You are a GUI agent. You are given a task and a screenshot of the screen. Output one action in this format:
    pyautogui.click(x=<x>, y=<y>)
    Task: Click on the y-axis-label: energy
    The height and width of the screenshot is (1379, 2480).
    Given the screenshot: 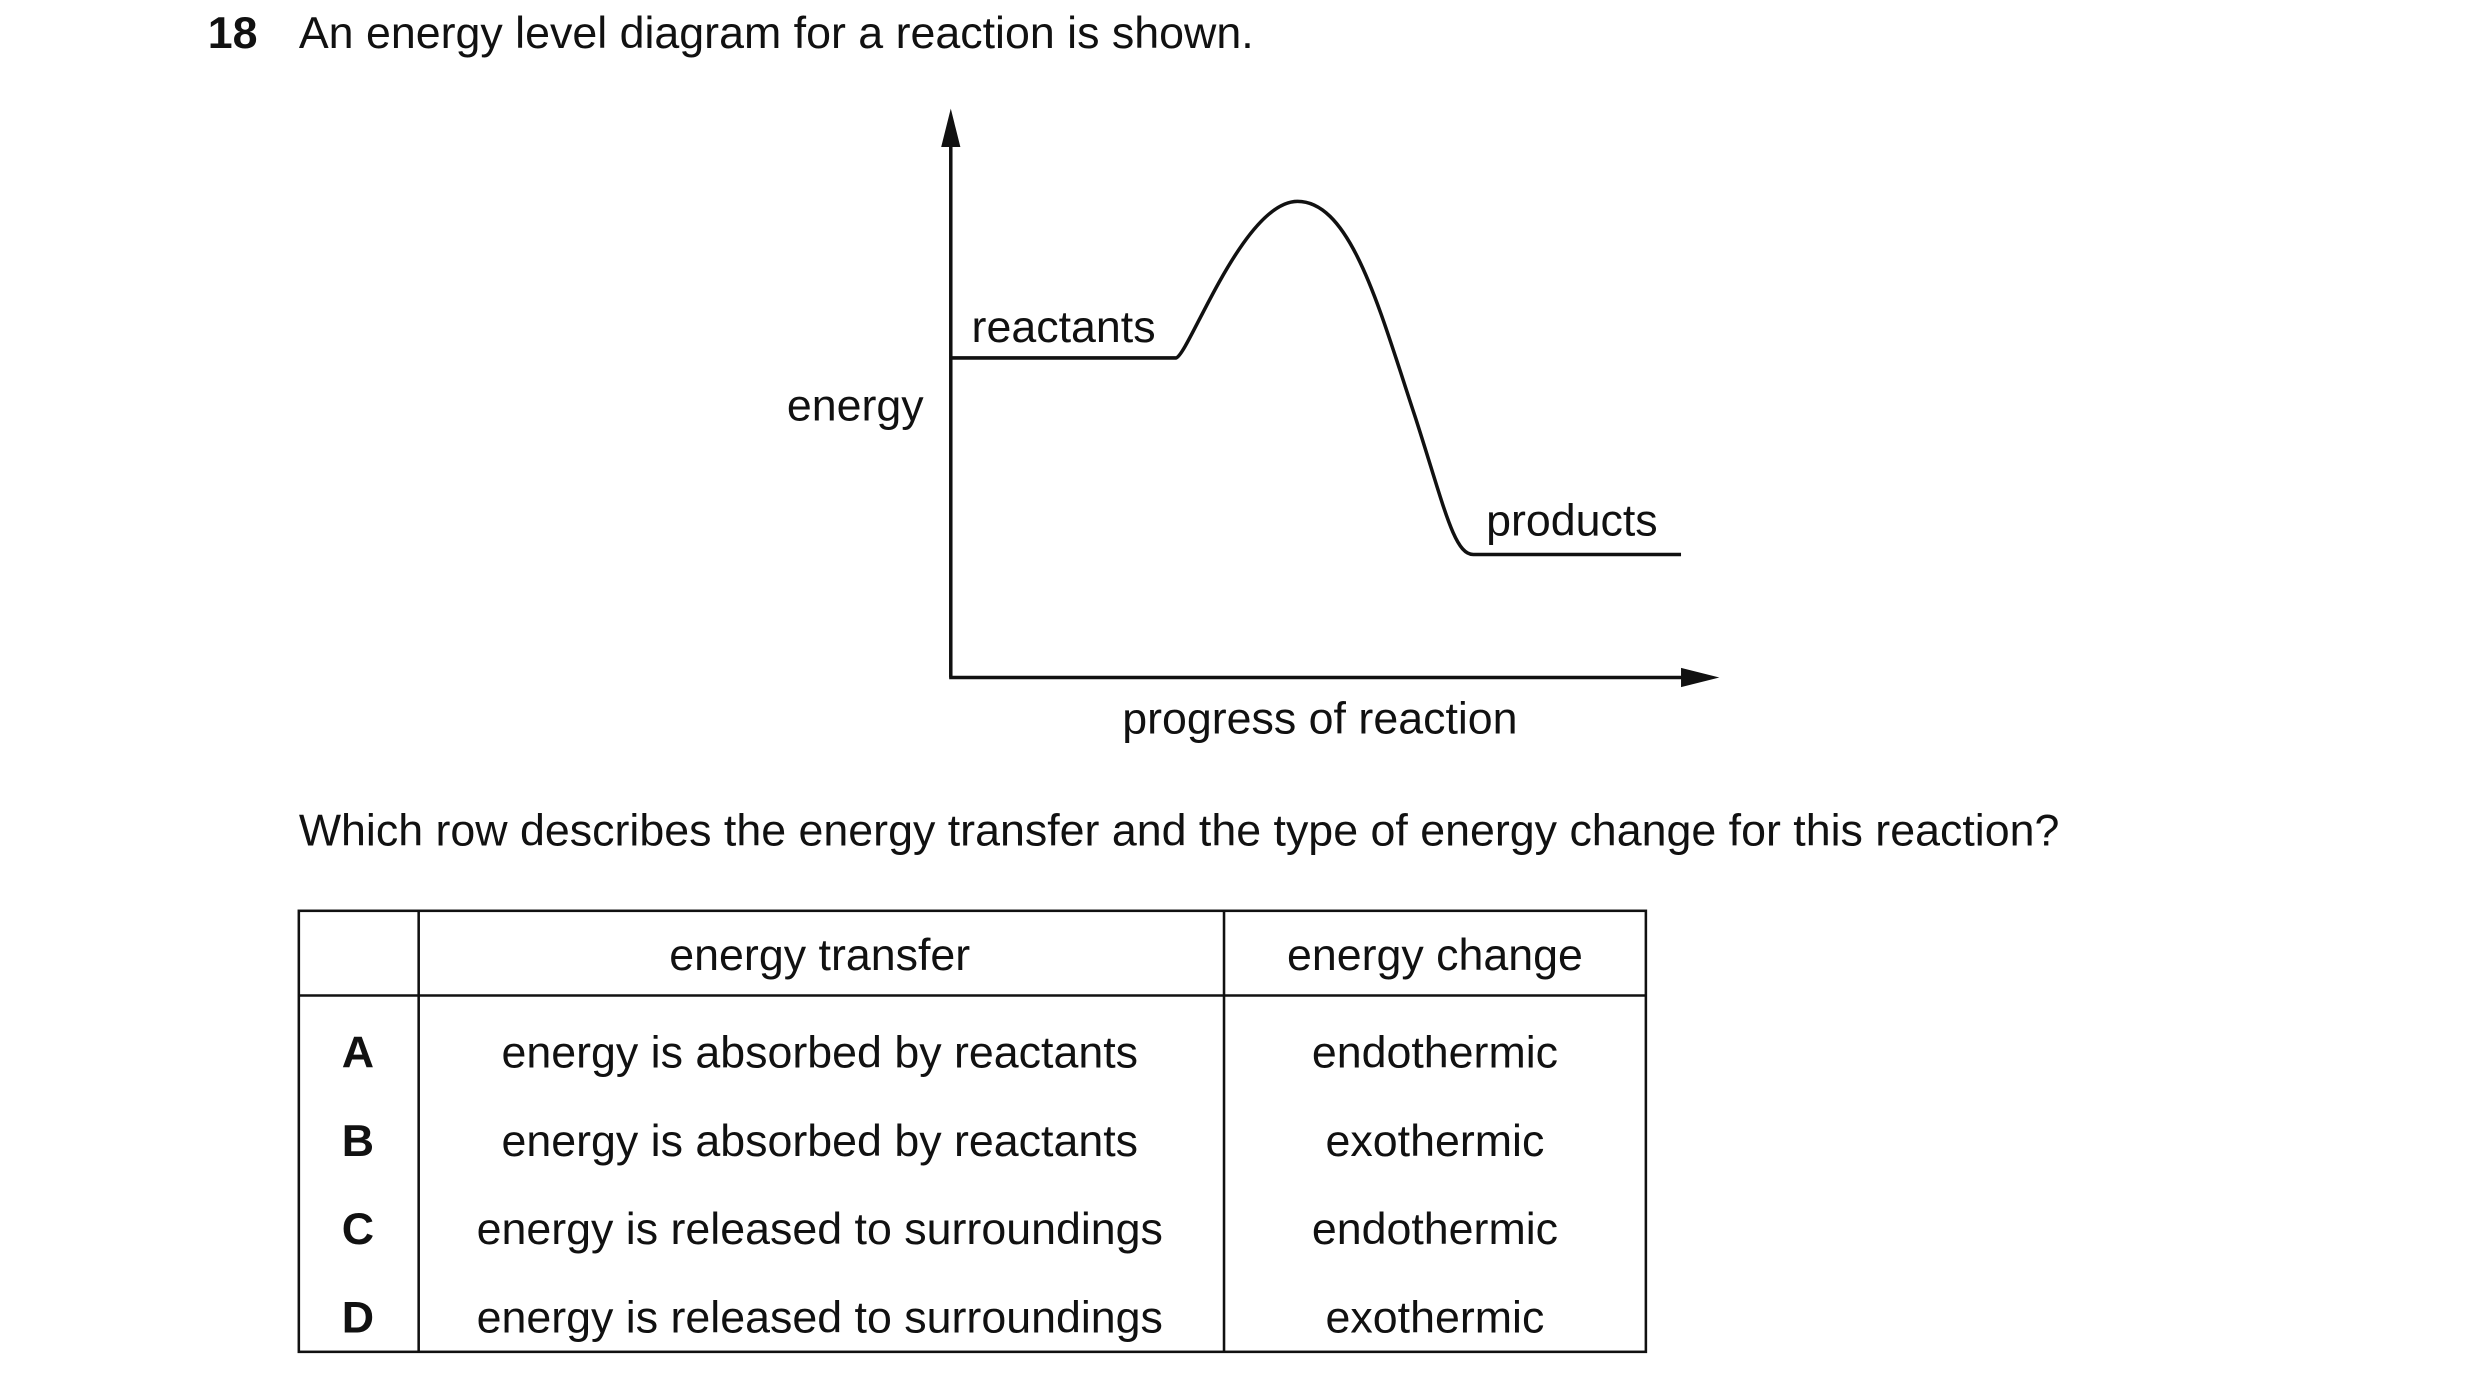 What is the action you would take?
    pyautogui.click(x=855, y=405)
    